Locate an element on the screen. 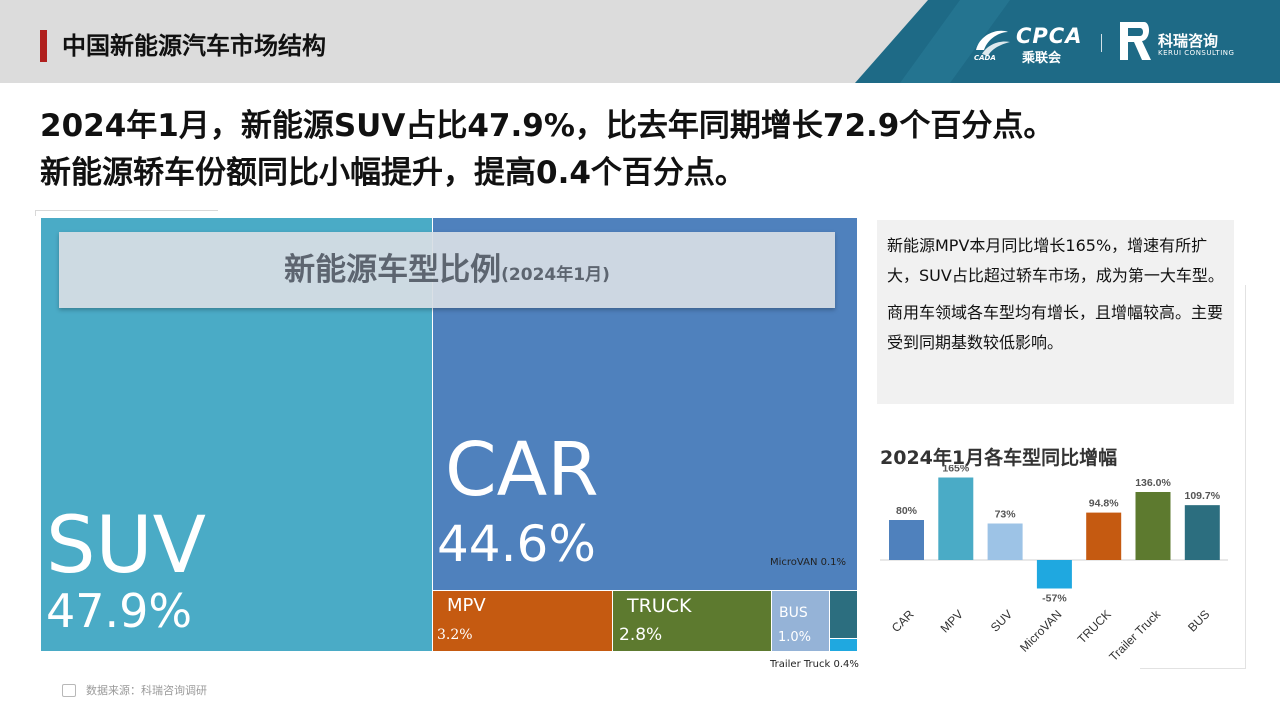 The image size is (1280, 720). treemap-tile-microvan is located at coordinates (843, 645).